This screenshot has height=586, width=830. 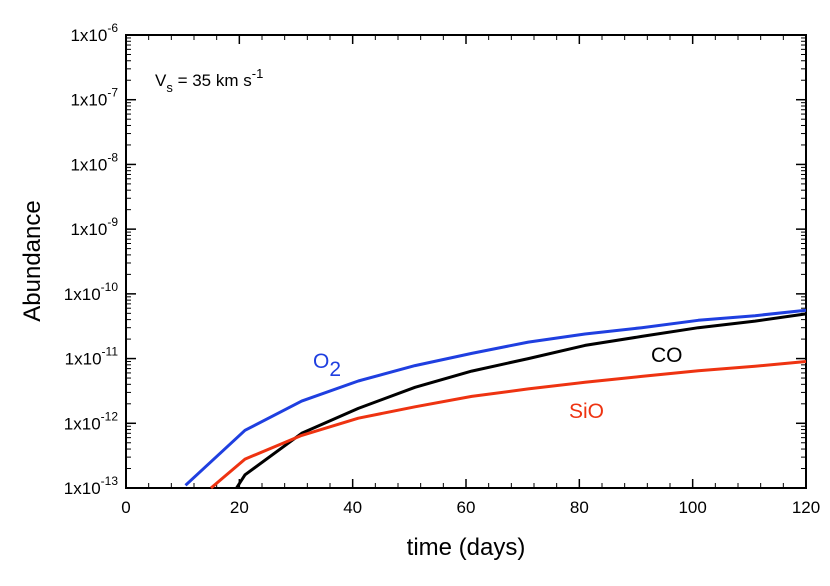 I want to click on y-tick-label: 1x10⁻⁶, so click(x=94, y=33).